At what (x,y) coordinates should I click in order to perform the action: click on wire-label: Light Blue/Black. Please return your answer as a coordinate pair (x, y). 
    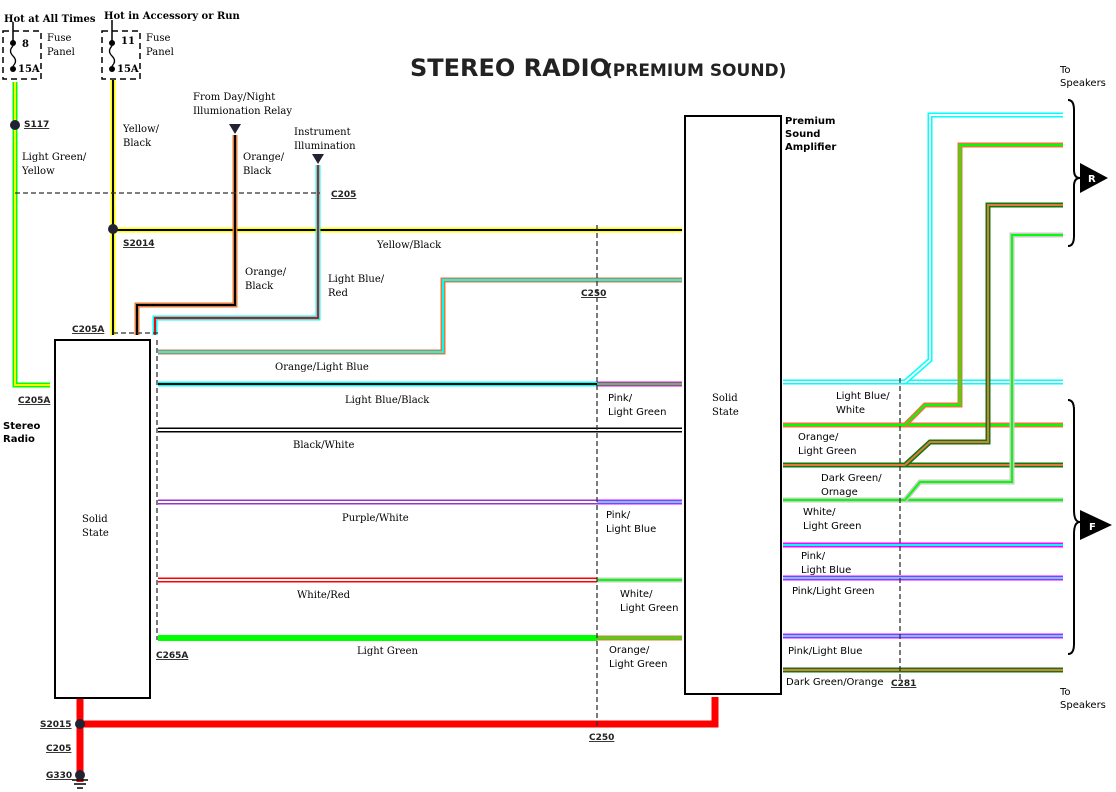
    Looking at the image, I should click on (387, 400).